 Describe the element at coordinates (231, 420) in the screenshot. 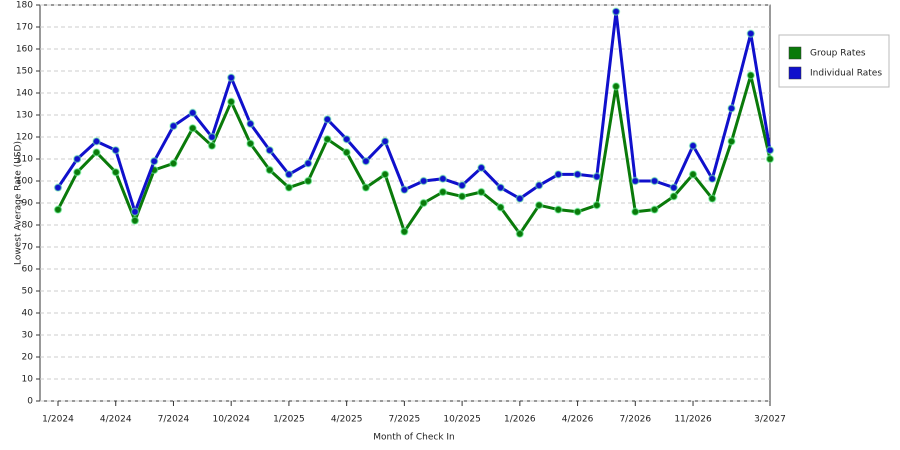

I see `x-tick-label: 10/2024` at that location.